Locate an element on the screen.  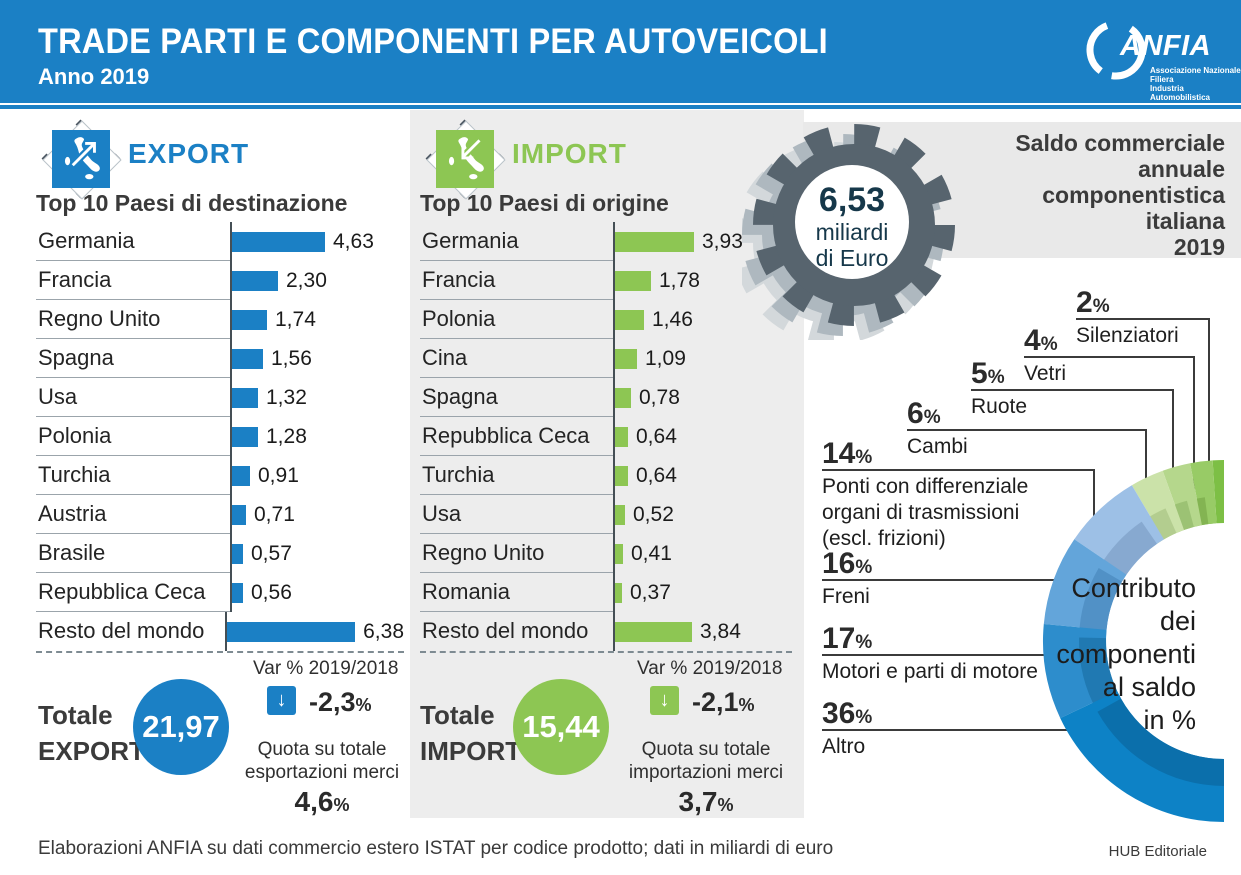
bar-value: 3,84 is located at coordinates (720, 631).